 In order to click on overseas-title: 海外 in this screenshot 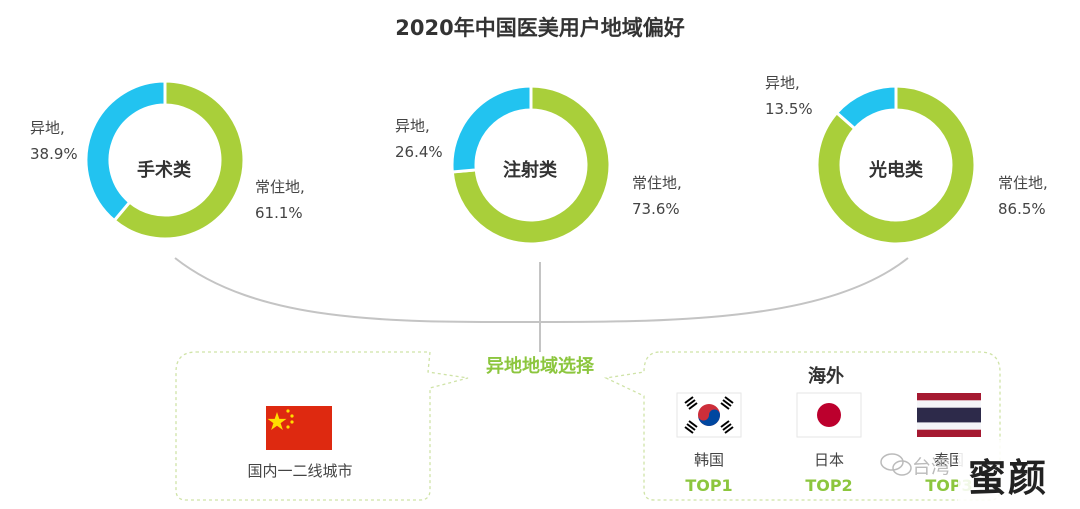, I will do `click(826, 376)`.